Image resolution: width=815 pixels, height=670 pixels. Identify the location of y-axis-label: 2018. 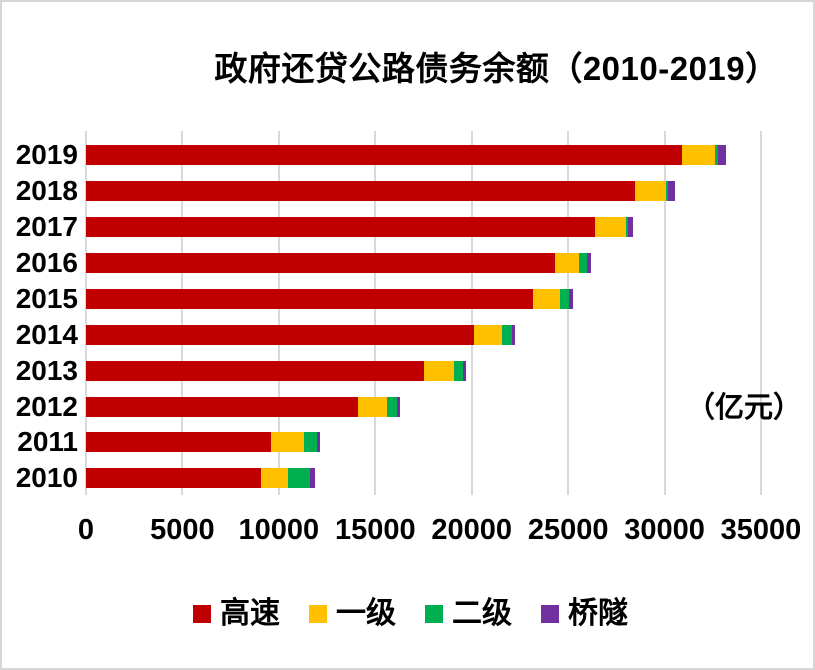
(46, 190).